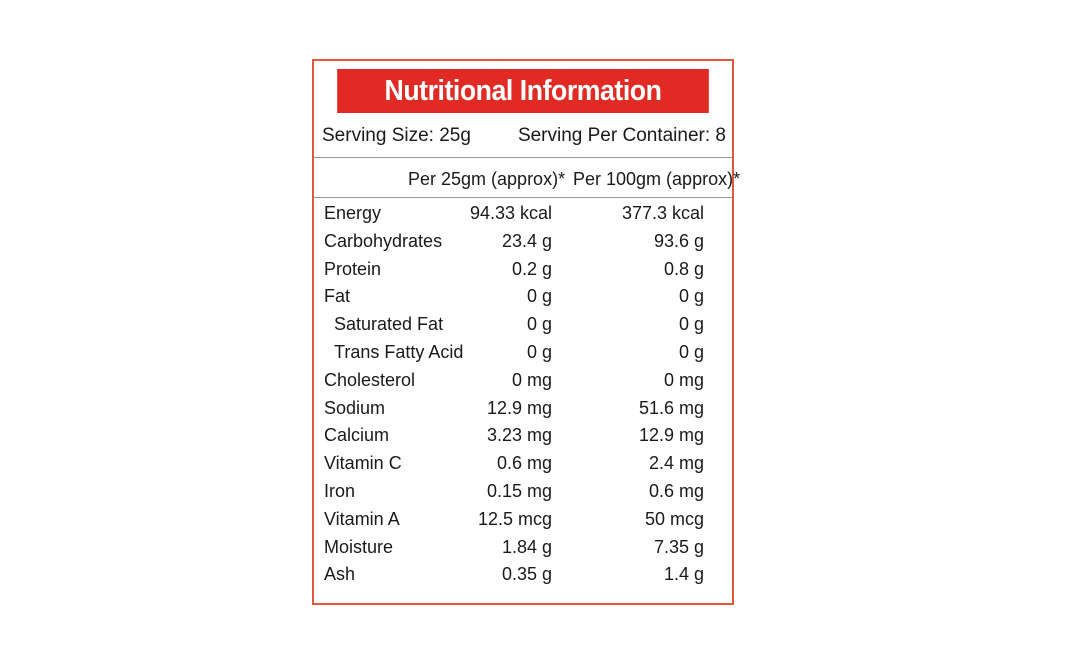 Image resolution: width=1068 pixels, height=671 pixels. I want to click on nutrient-row: Vitamin A 12.5 mcg 50 mcg, so click(523, 521).